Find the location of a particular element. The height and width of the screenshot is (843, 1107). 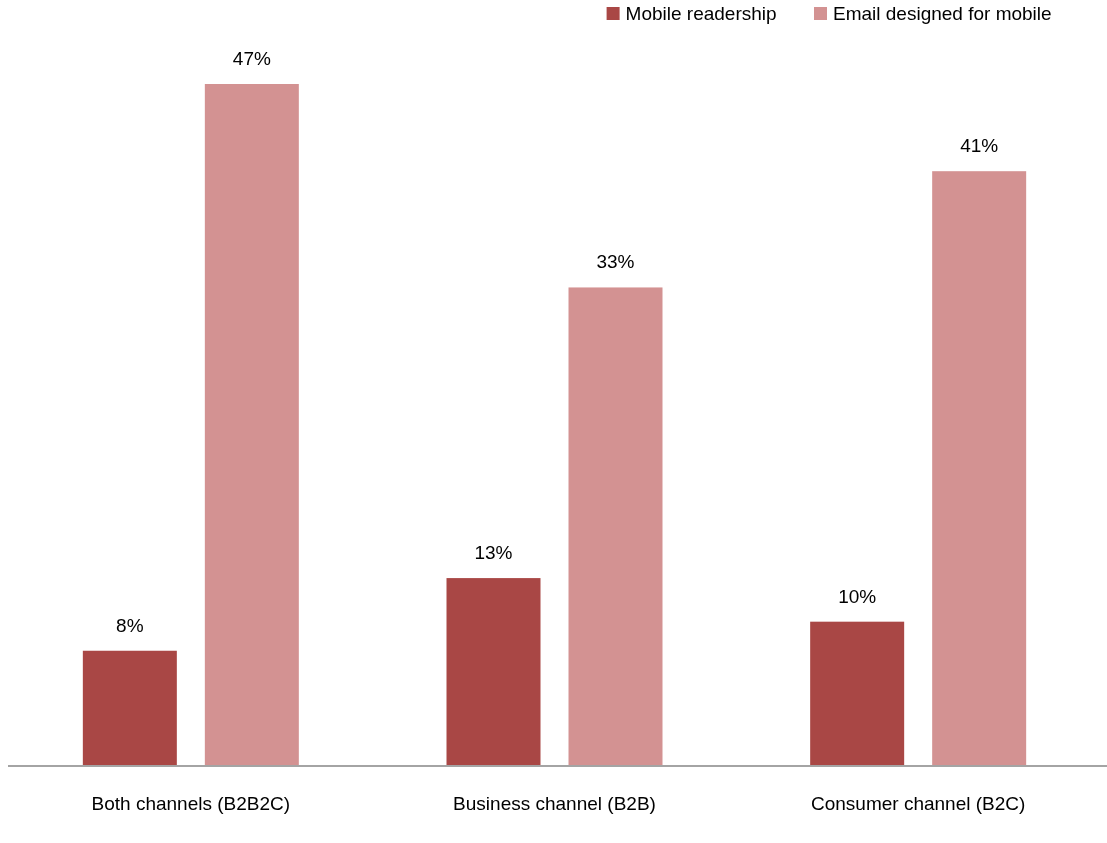

data-label: 10% is located at coordinates (857, 596).